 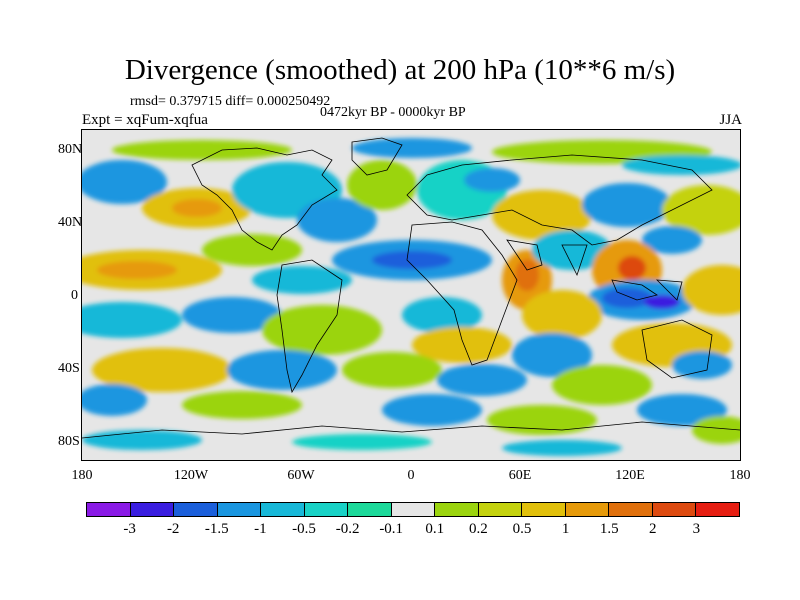 I want to click on colorbar, so click(x=413, y=509).